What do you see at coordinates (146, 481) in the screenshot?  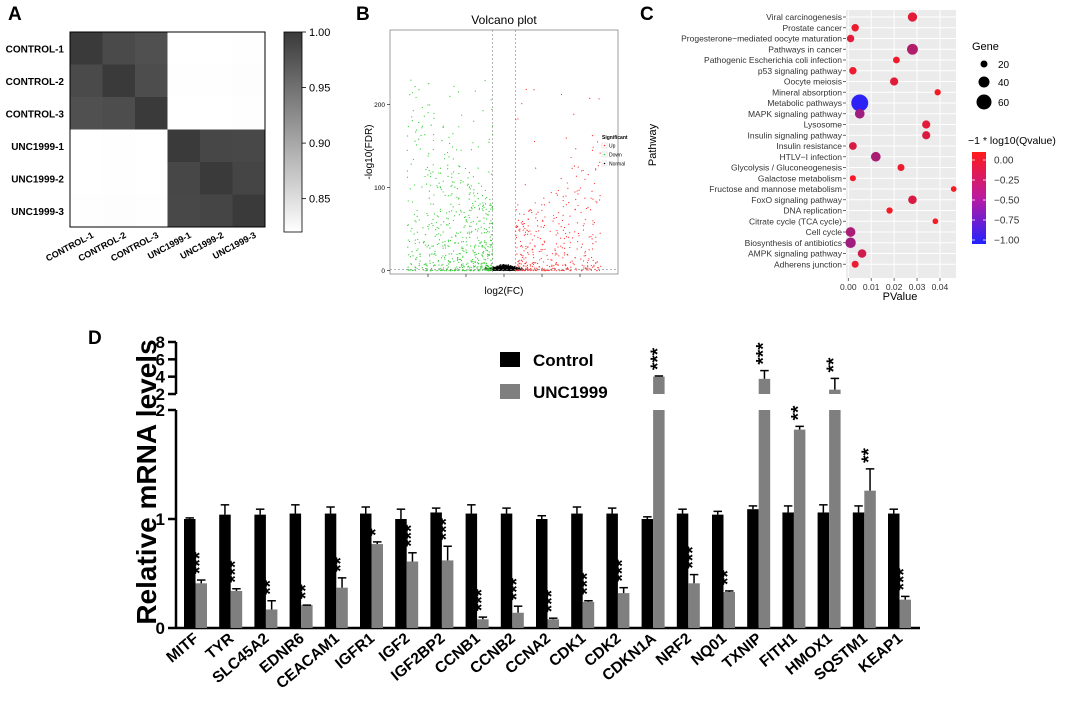 I see `bar-ylabel: Relative mRNA levels` at bounding box center [146, 481].